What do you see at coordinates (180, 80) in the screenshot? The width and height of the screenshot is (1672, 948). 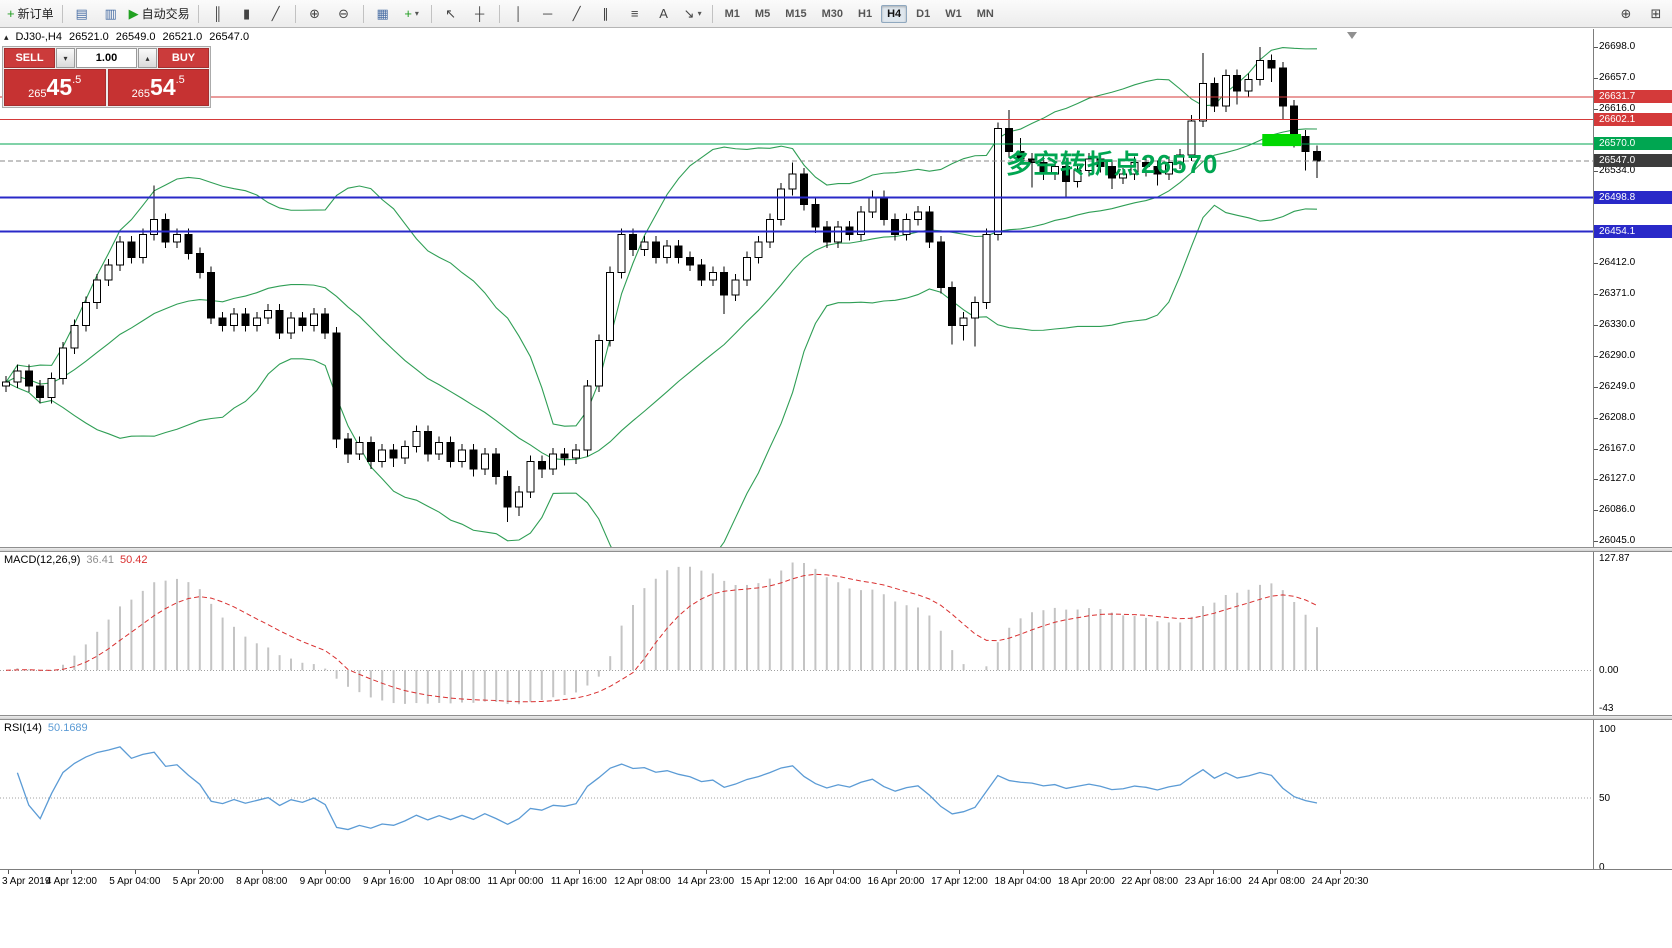 I see `ask-decimal: .5` at bounding box center [180, 80].